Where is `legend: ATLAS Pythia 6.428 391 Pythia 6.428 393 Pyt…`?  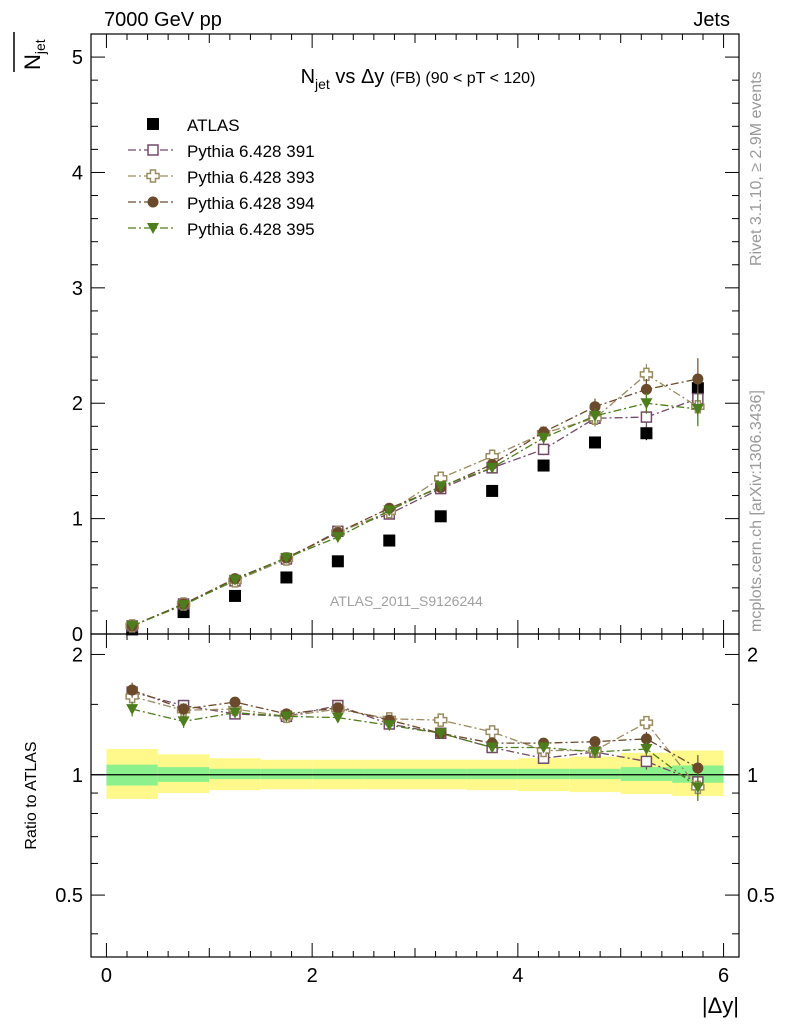
legend: ATLAS Pythia 6.428 391 Pythia 6.428 393 Pyt… is located at coordinates (221, 177).